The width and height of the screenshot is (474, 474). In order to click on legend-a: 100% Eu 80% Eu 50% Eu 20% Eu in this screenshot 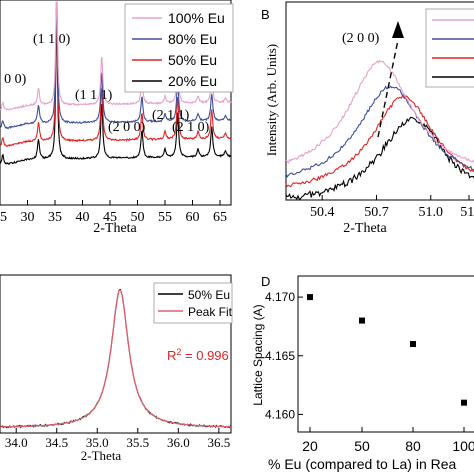, I will do `click(179, 48)`.